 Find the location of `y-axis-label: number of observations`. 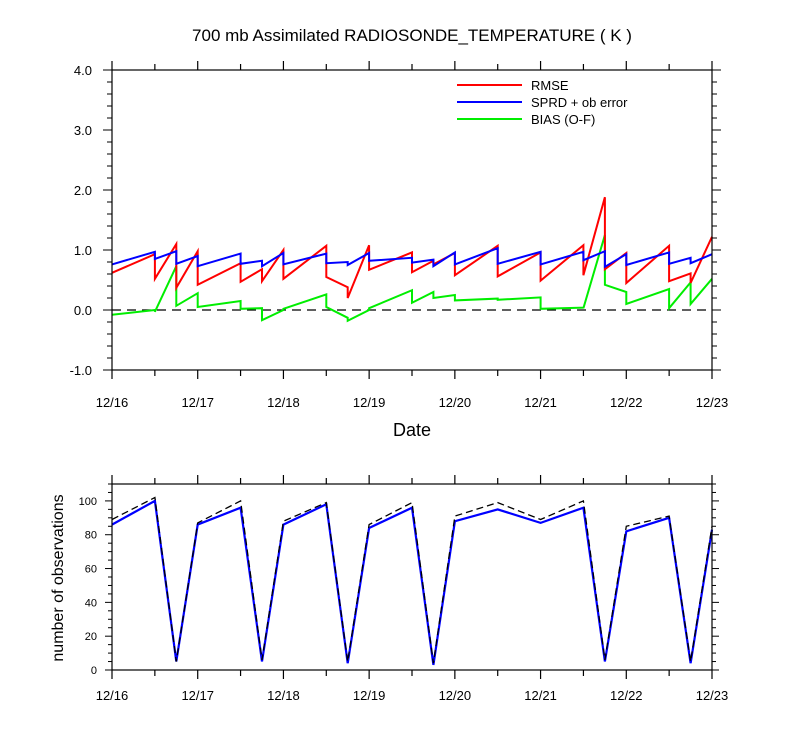

y-axis-label: number of observations is located at coordinates (58, 577).